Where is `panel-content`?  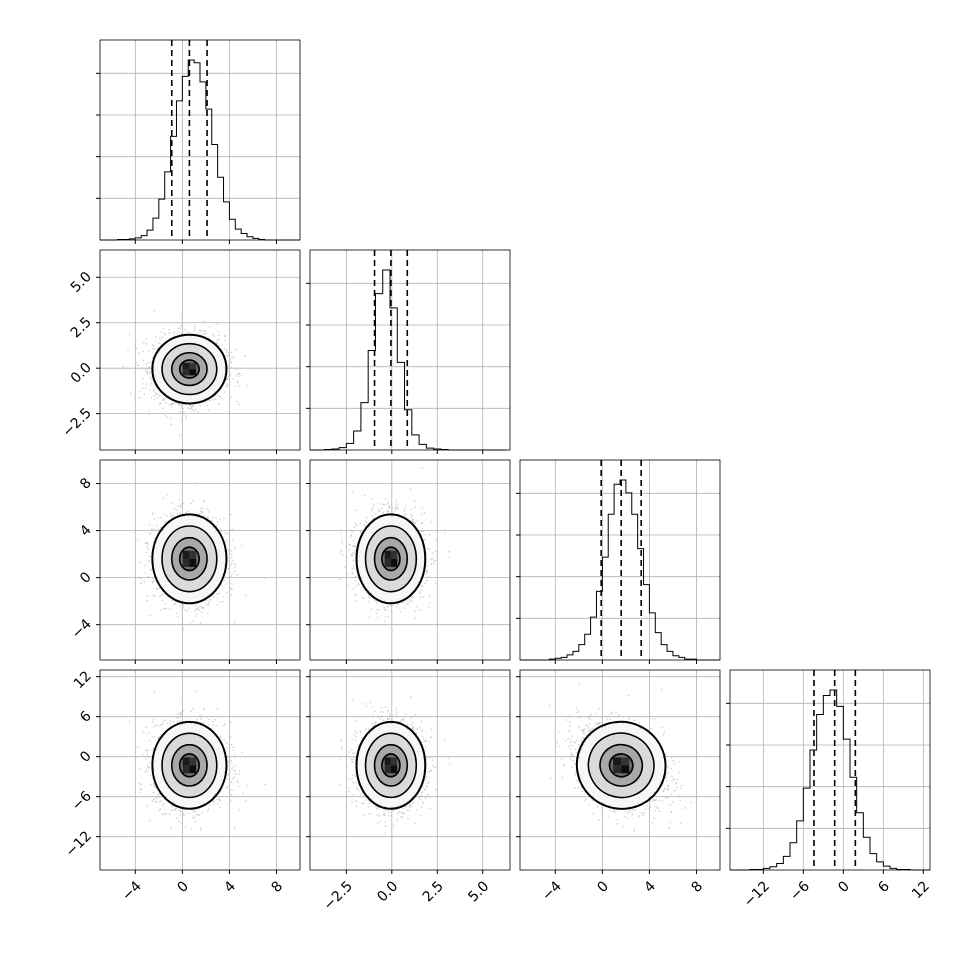
panel-content is located at coordinates (185, 373).